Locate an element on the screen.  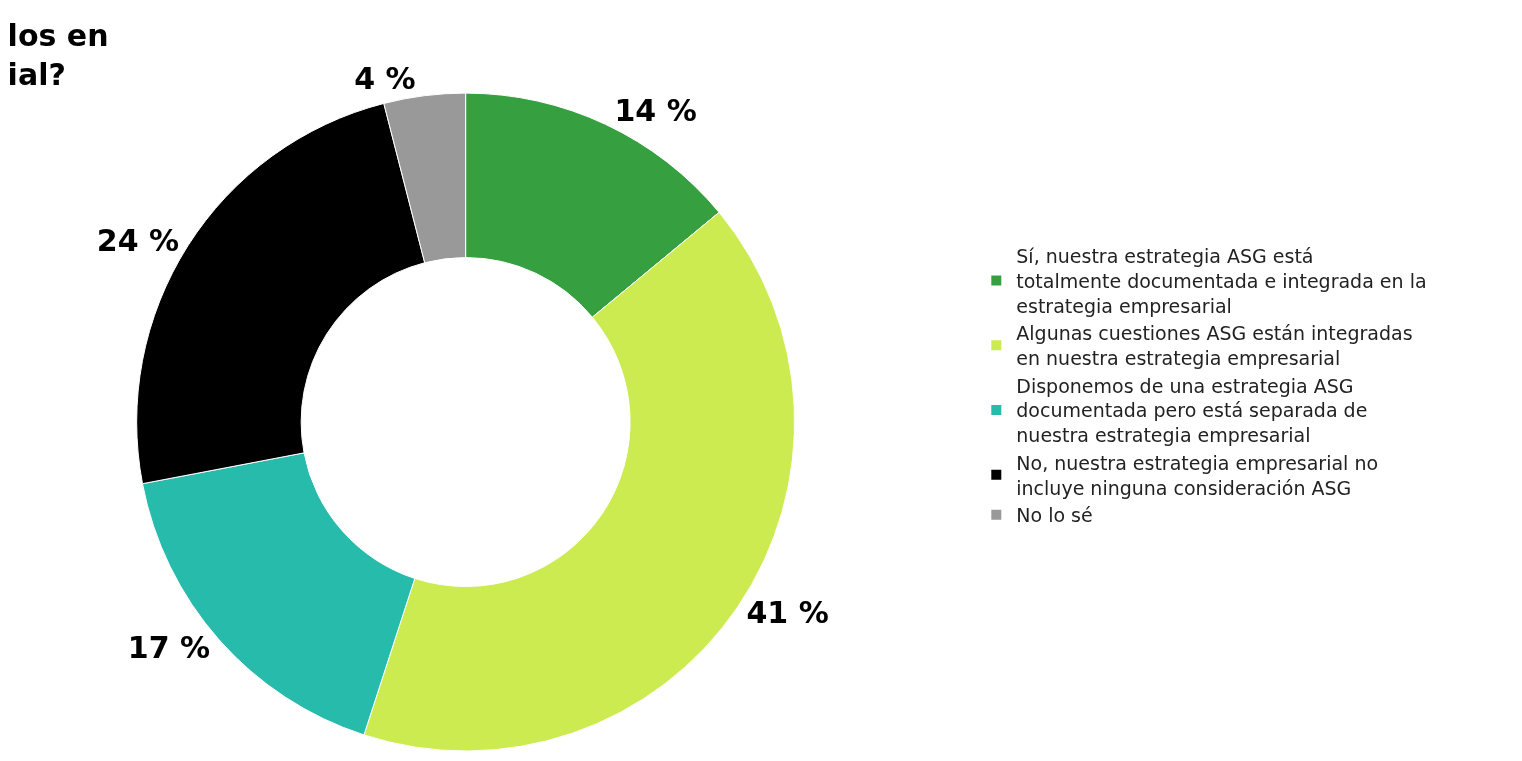
legend-label: No lo sé is located at coordinates (1054, 515).